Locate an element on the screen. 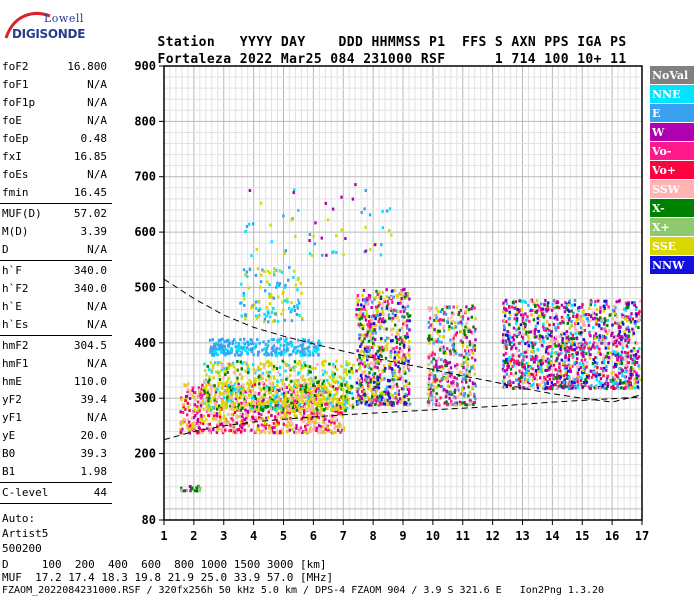 The width and height of the screenshot is (700, 600). param-value: N/A is located at coordinates (97, 174).